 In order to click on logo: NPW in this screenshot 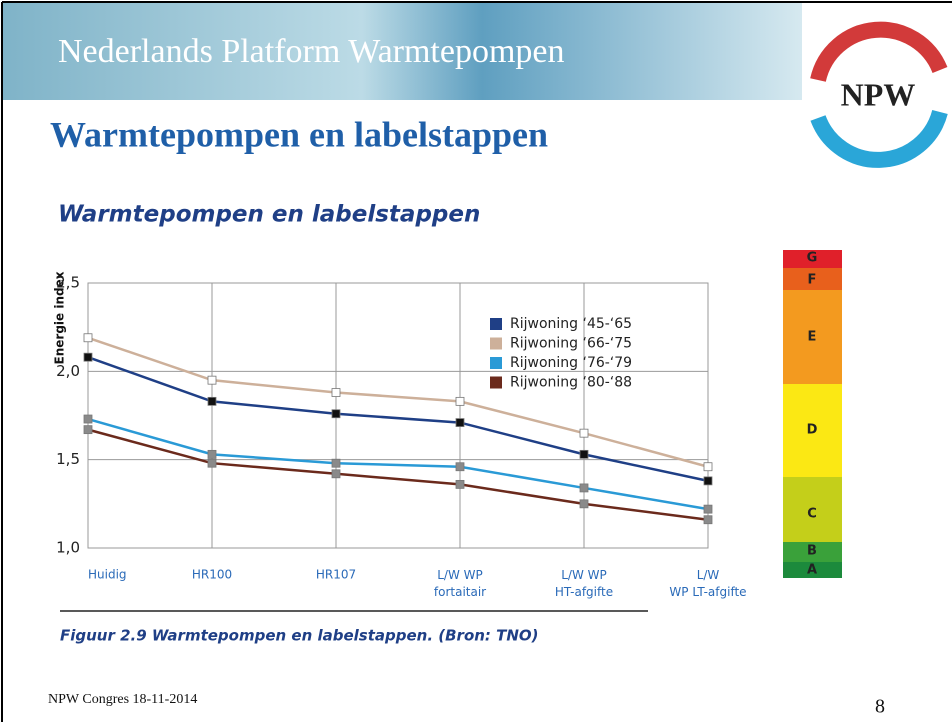, I will do `click(879, 94)`.